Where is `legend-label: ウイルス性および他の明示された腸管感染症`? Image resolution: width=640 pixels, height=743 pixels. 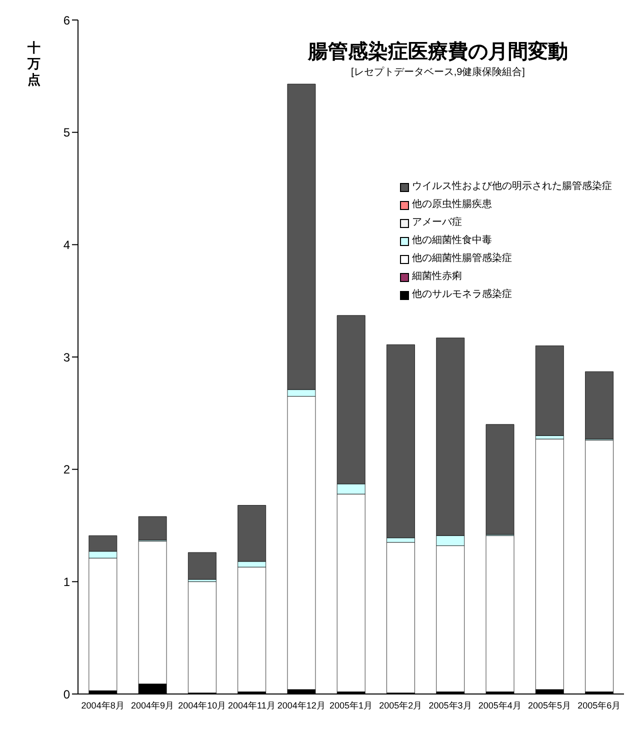 legend-label: ウイルス性および他の明示された腸管感染症 is located at coordinates (512, 187).